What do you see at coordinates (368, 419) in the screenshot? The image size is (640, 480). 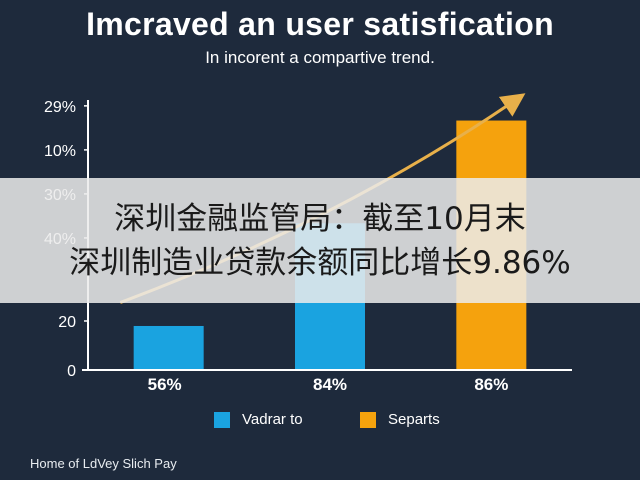 I see `legend-swatch-orange` at bounding box center [368, 419].